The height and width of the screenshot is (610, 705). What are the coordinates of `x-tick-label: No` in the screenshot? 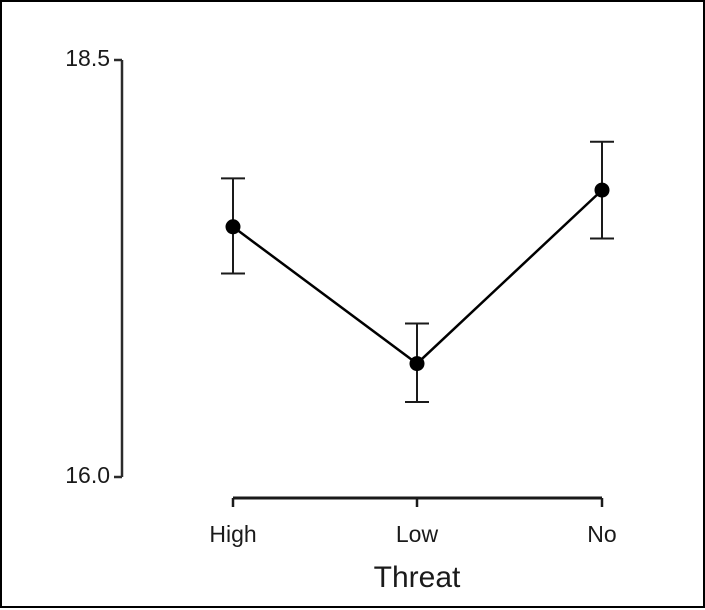 It's located at (601, 534).